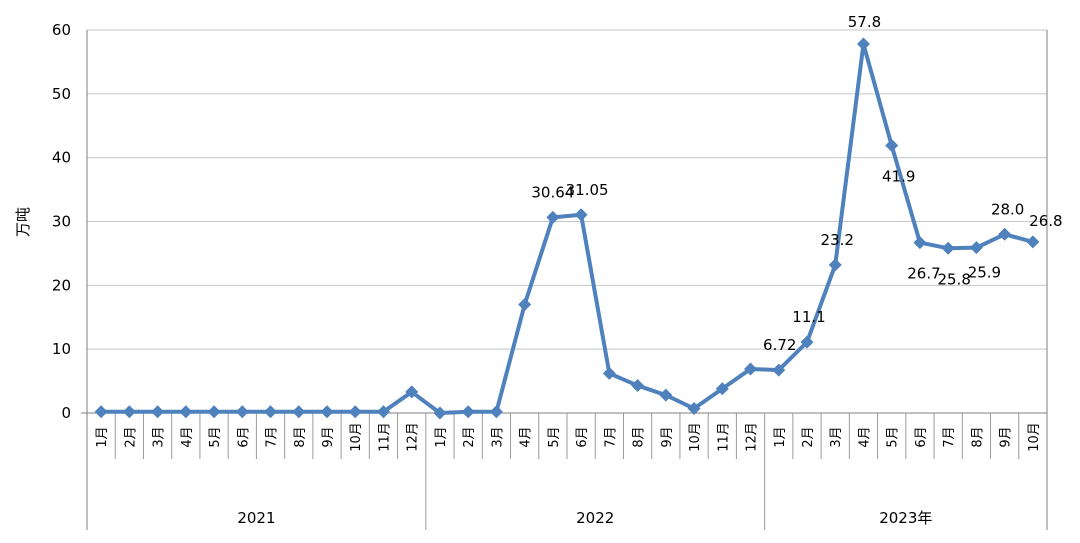  What do you see at coordinates (61, 349) in the screenshot?
I see `y-tick-label: 10` at bounding box center [61, 349].